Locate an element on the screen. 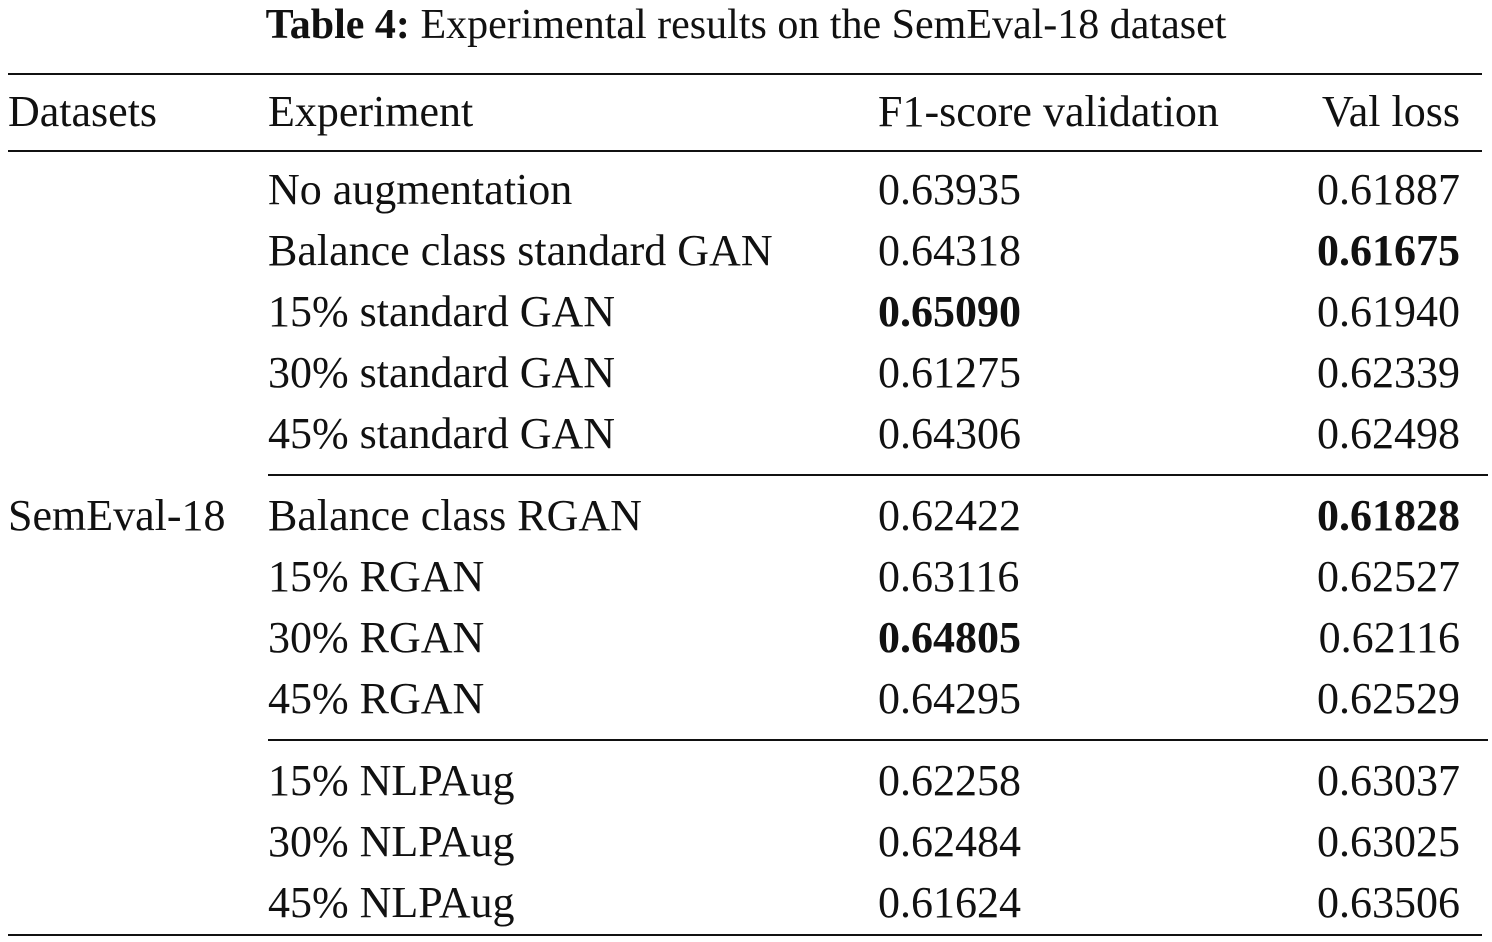 Image resolution: width=1492 pixels, height=942 pixels. row-val-loss: 0.62527 is located at coordinates (1388, 576).